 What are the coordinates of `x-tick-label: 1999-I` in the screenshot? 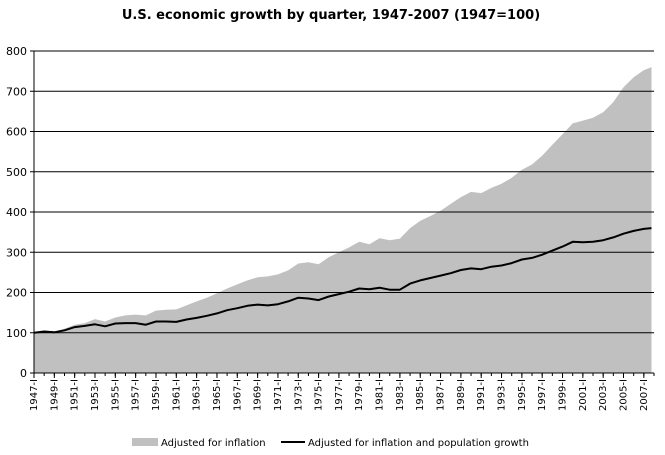 It's located at (563, 395).